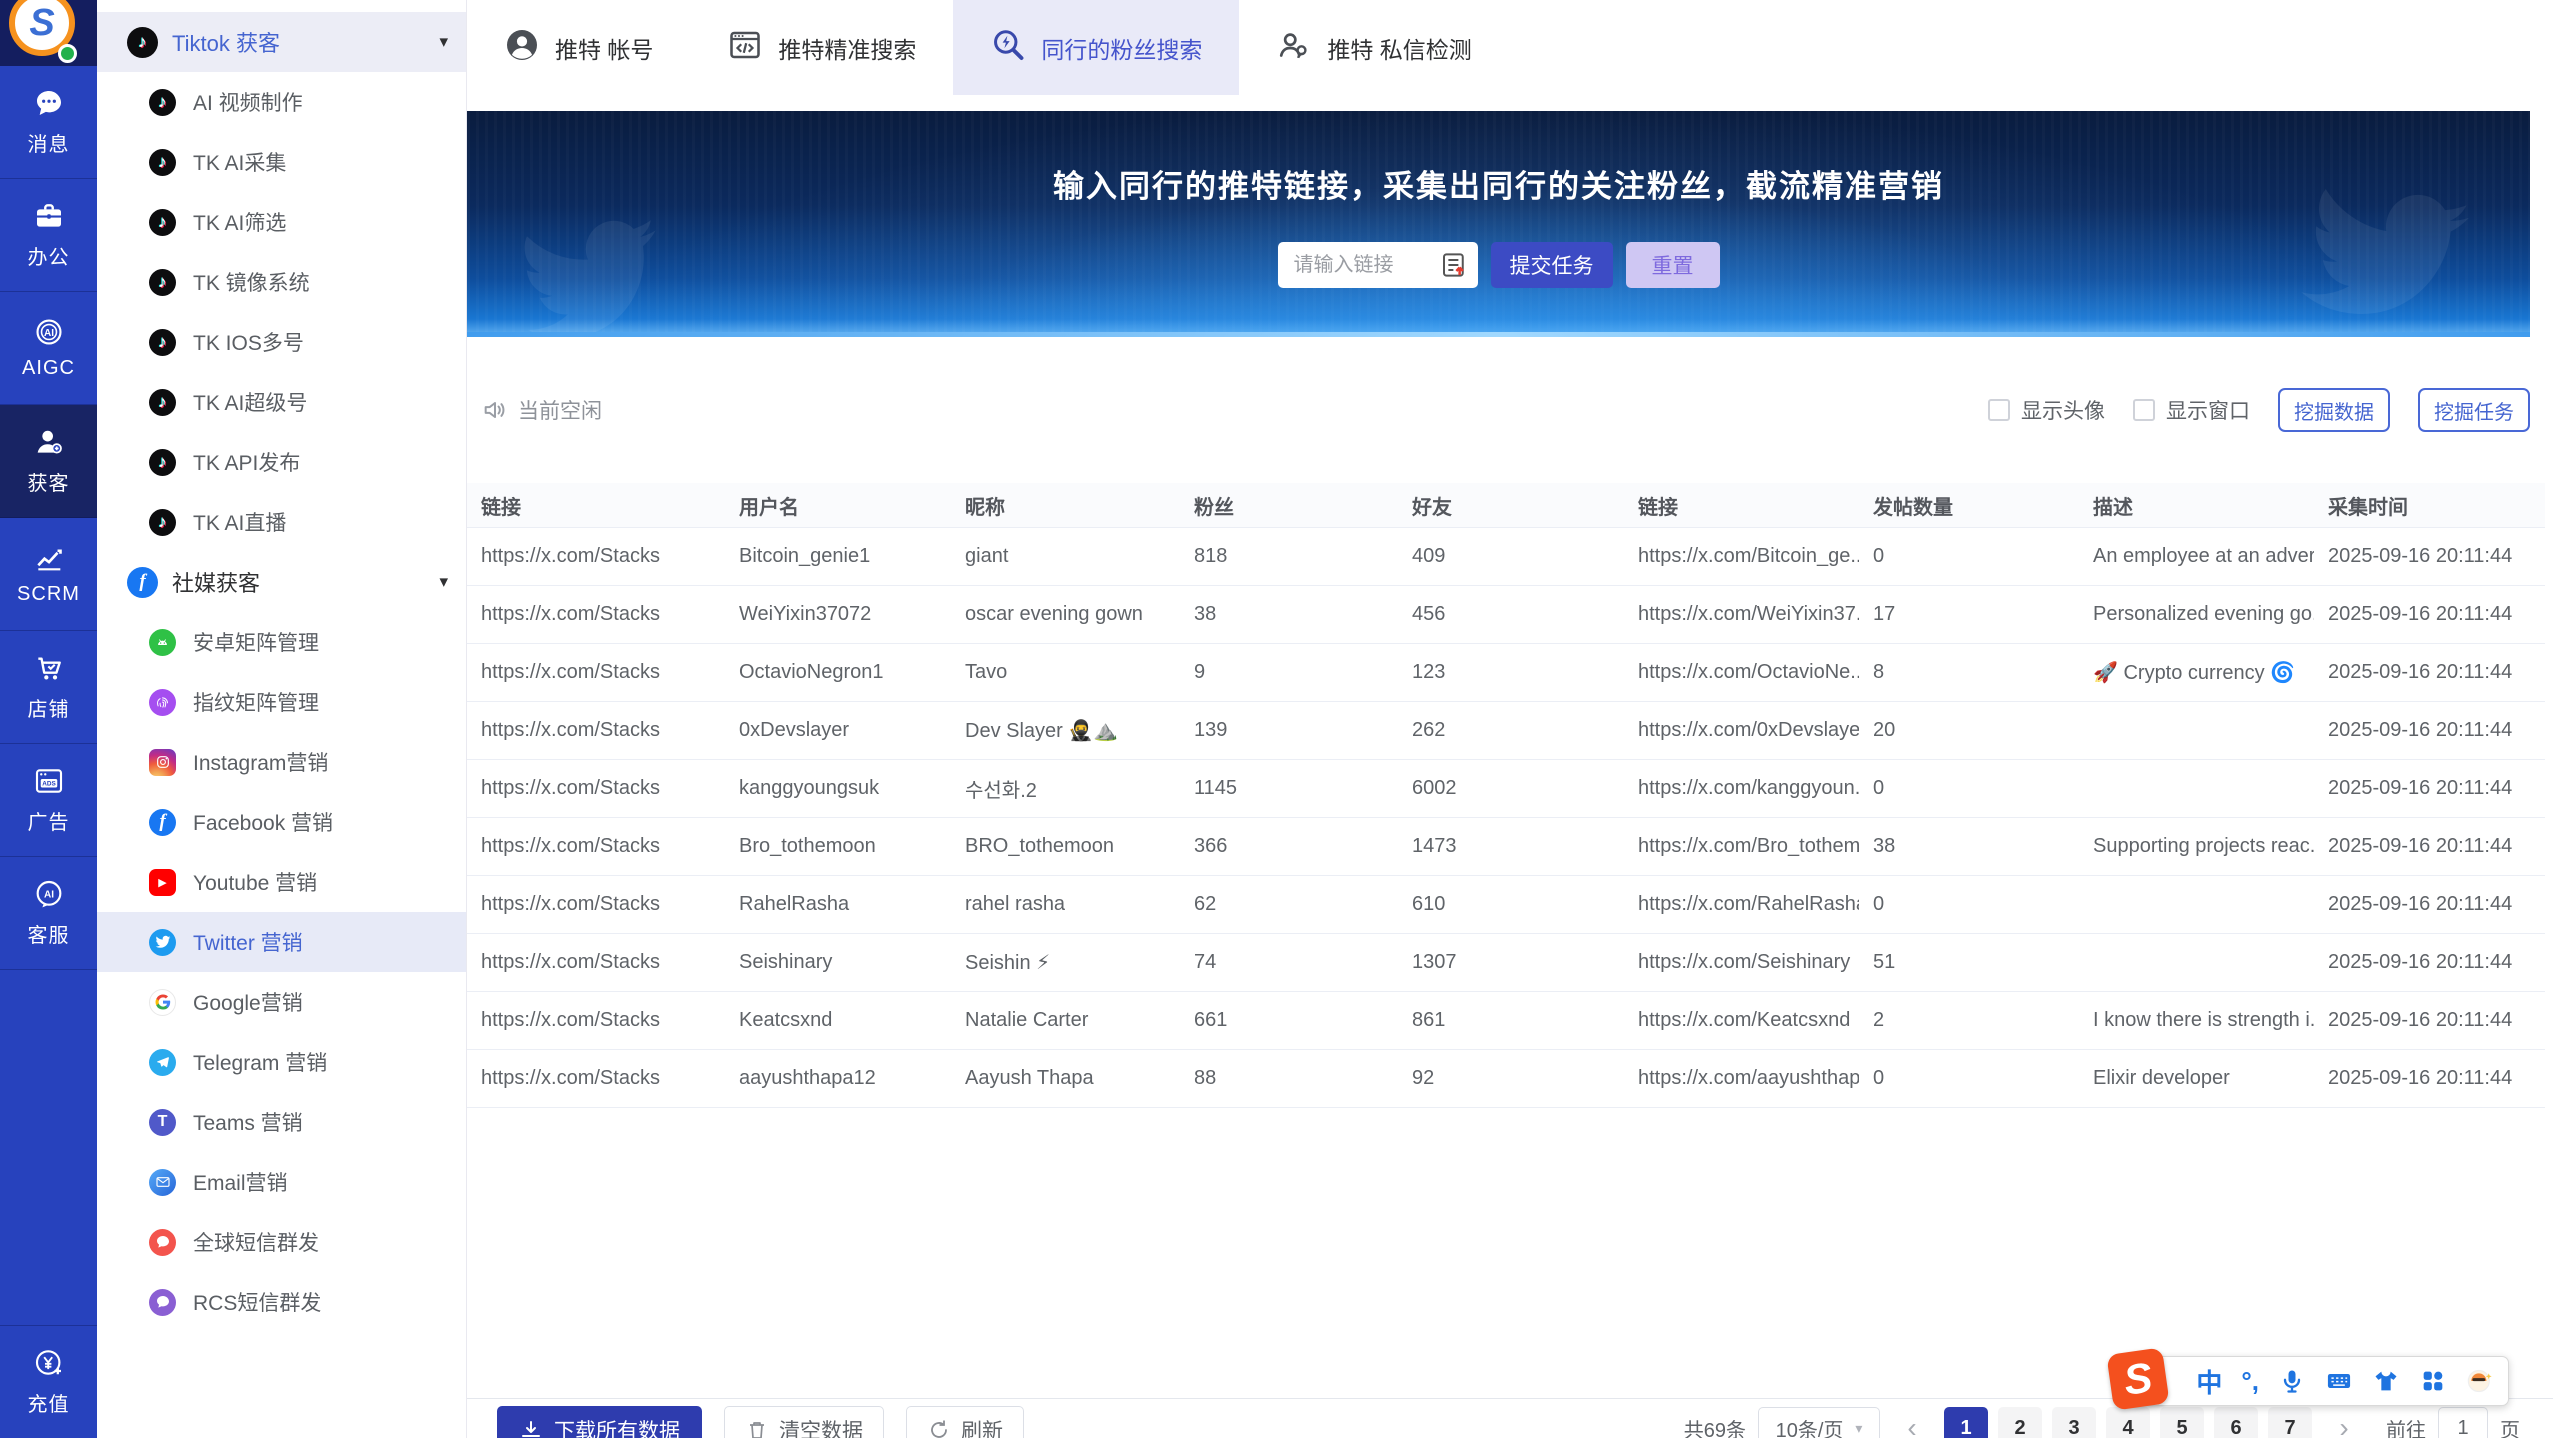 The width and height of the screenshot is (2553, 1438). What do you see at coordinates (1498, 186) in the screenshot?
I see `banner-title: 输入同行的推特链接，采集出同行的关注粉丝，截流精准营销` at bounding box center [1498, 186].